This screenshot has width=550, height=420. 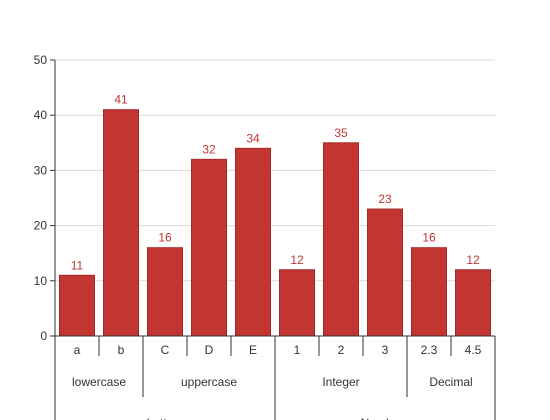 What do you see at coordinates (385, 199) in the screenshot?
I see `data-label: 23` at bounding box center [385, 199].